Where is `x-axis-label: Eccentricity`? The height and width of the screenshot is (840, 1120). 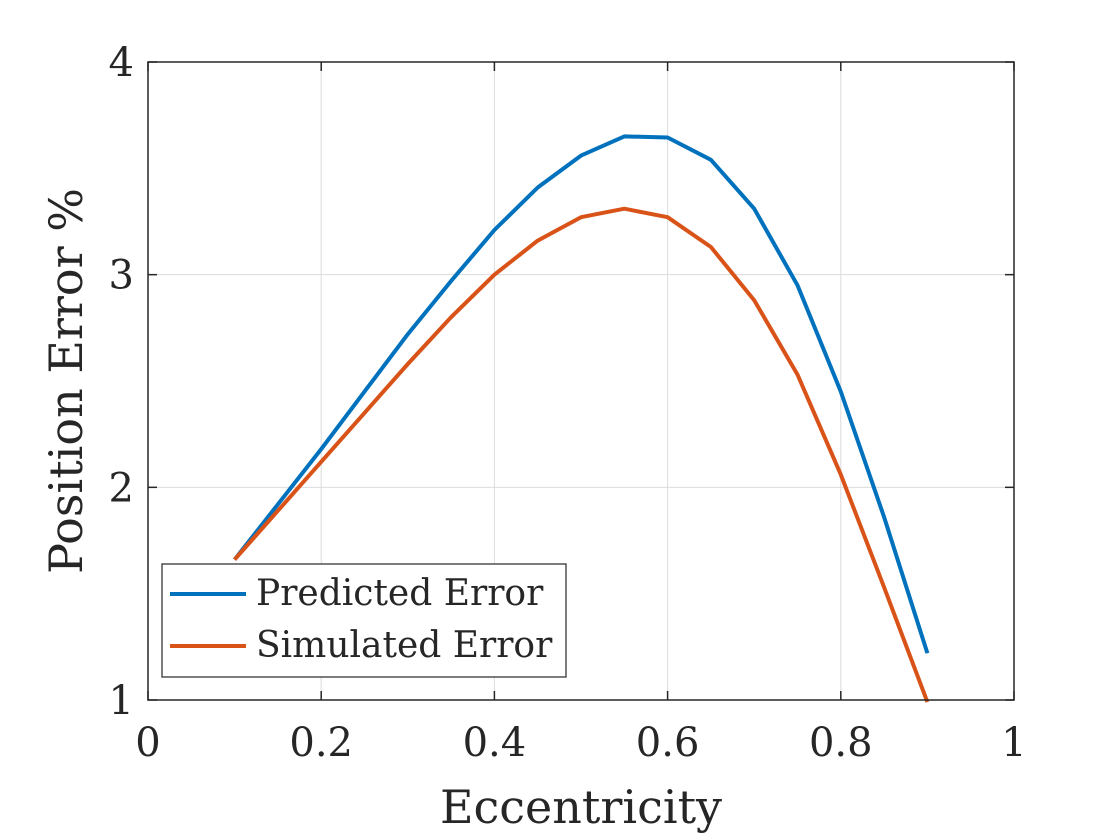 x-axis-label: Eccentricity is located at coordinates (581, 807).